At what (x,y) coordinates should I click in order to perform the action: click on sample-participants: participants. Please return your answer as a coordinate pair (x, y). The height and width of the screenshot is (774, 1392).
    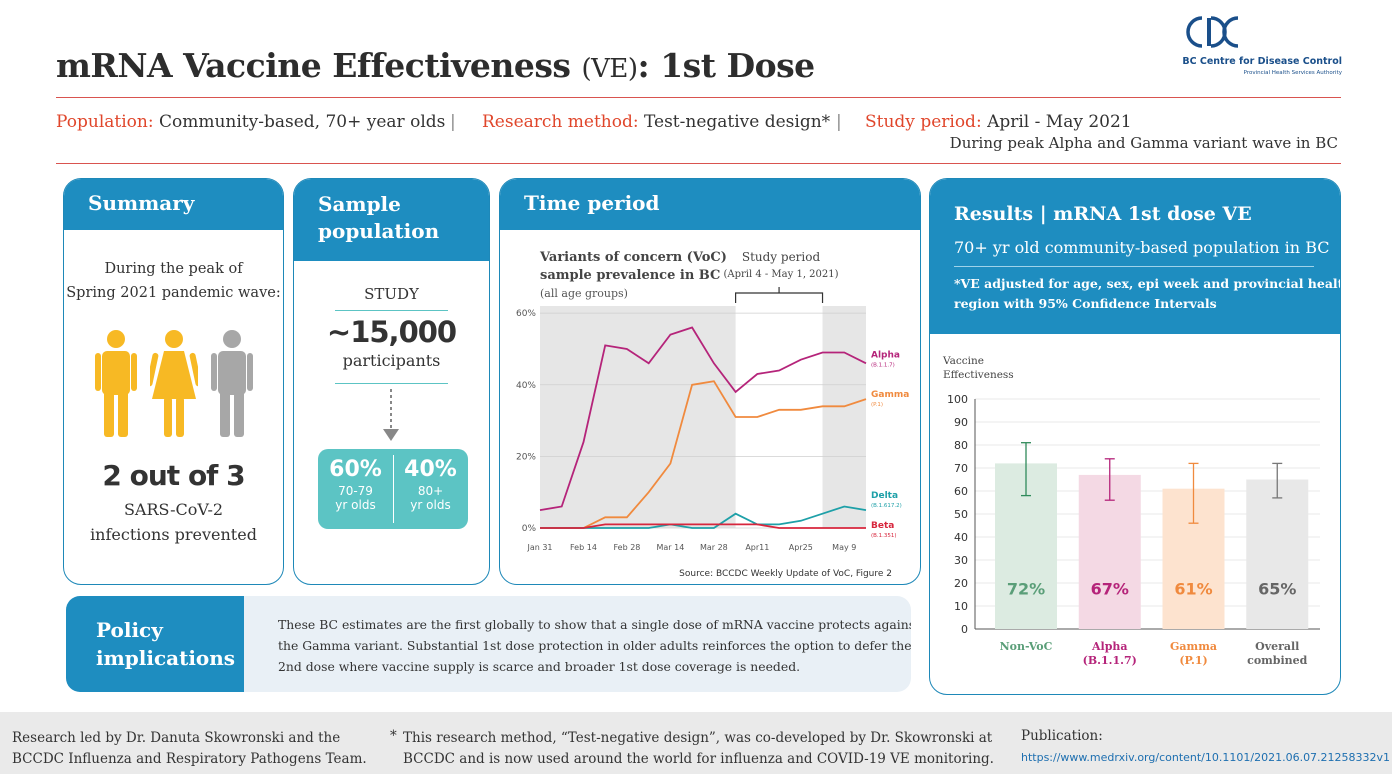
    Looking at the image, I should click on (391, 360).